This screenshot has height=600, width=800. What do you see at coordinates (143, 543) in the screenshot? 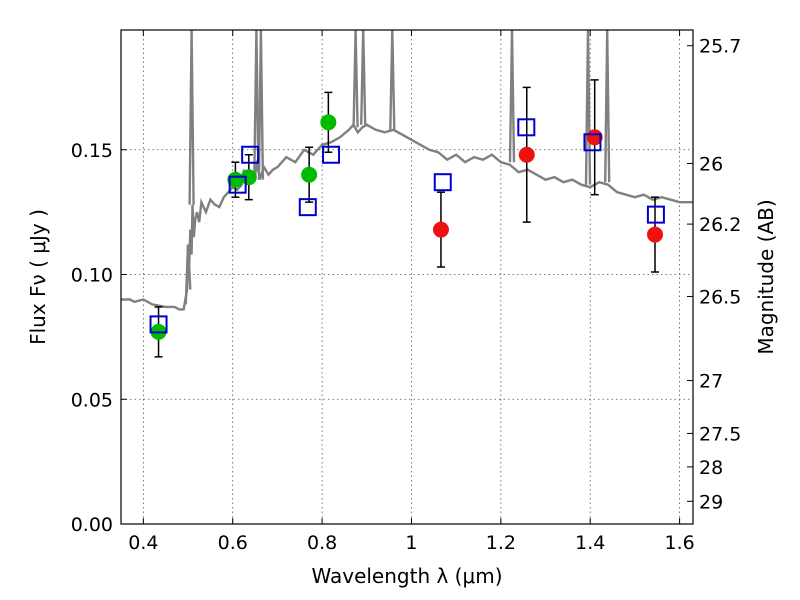
I see `x-tick-label: 0.4` at bounding box center [143, 543].